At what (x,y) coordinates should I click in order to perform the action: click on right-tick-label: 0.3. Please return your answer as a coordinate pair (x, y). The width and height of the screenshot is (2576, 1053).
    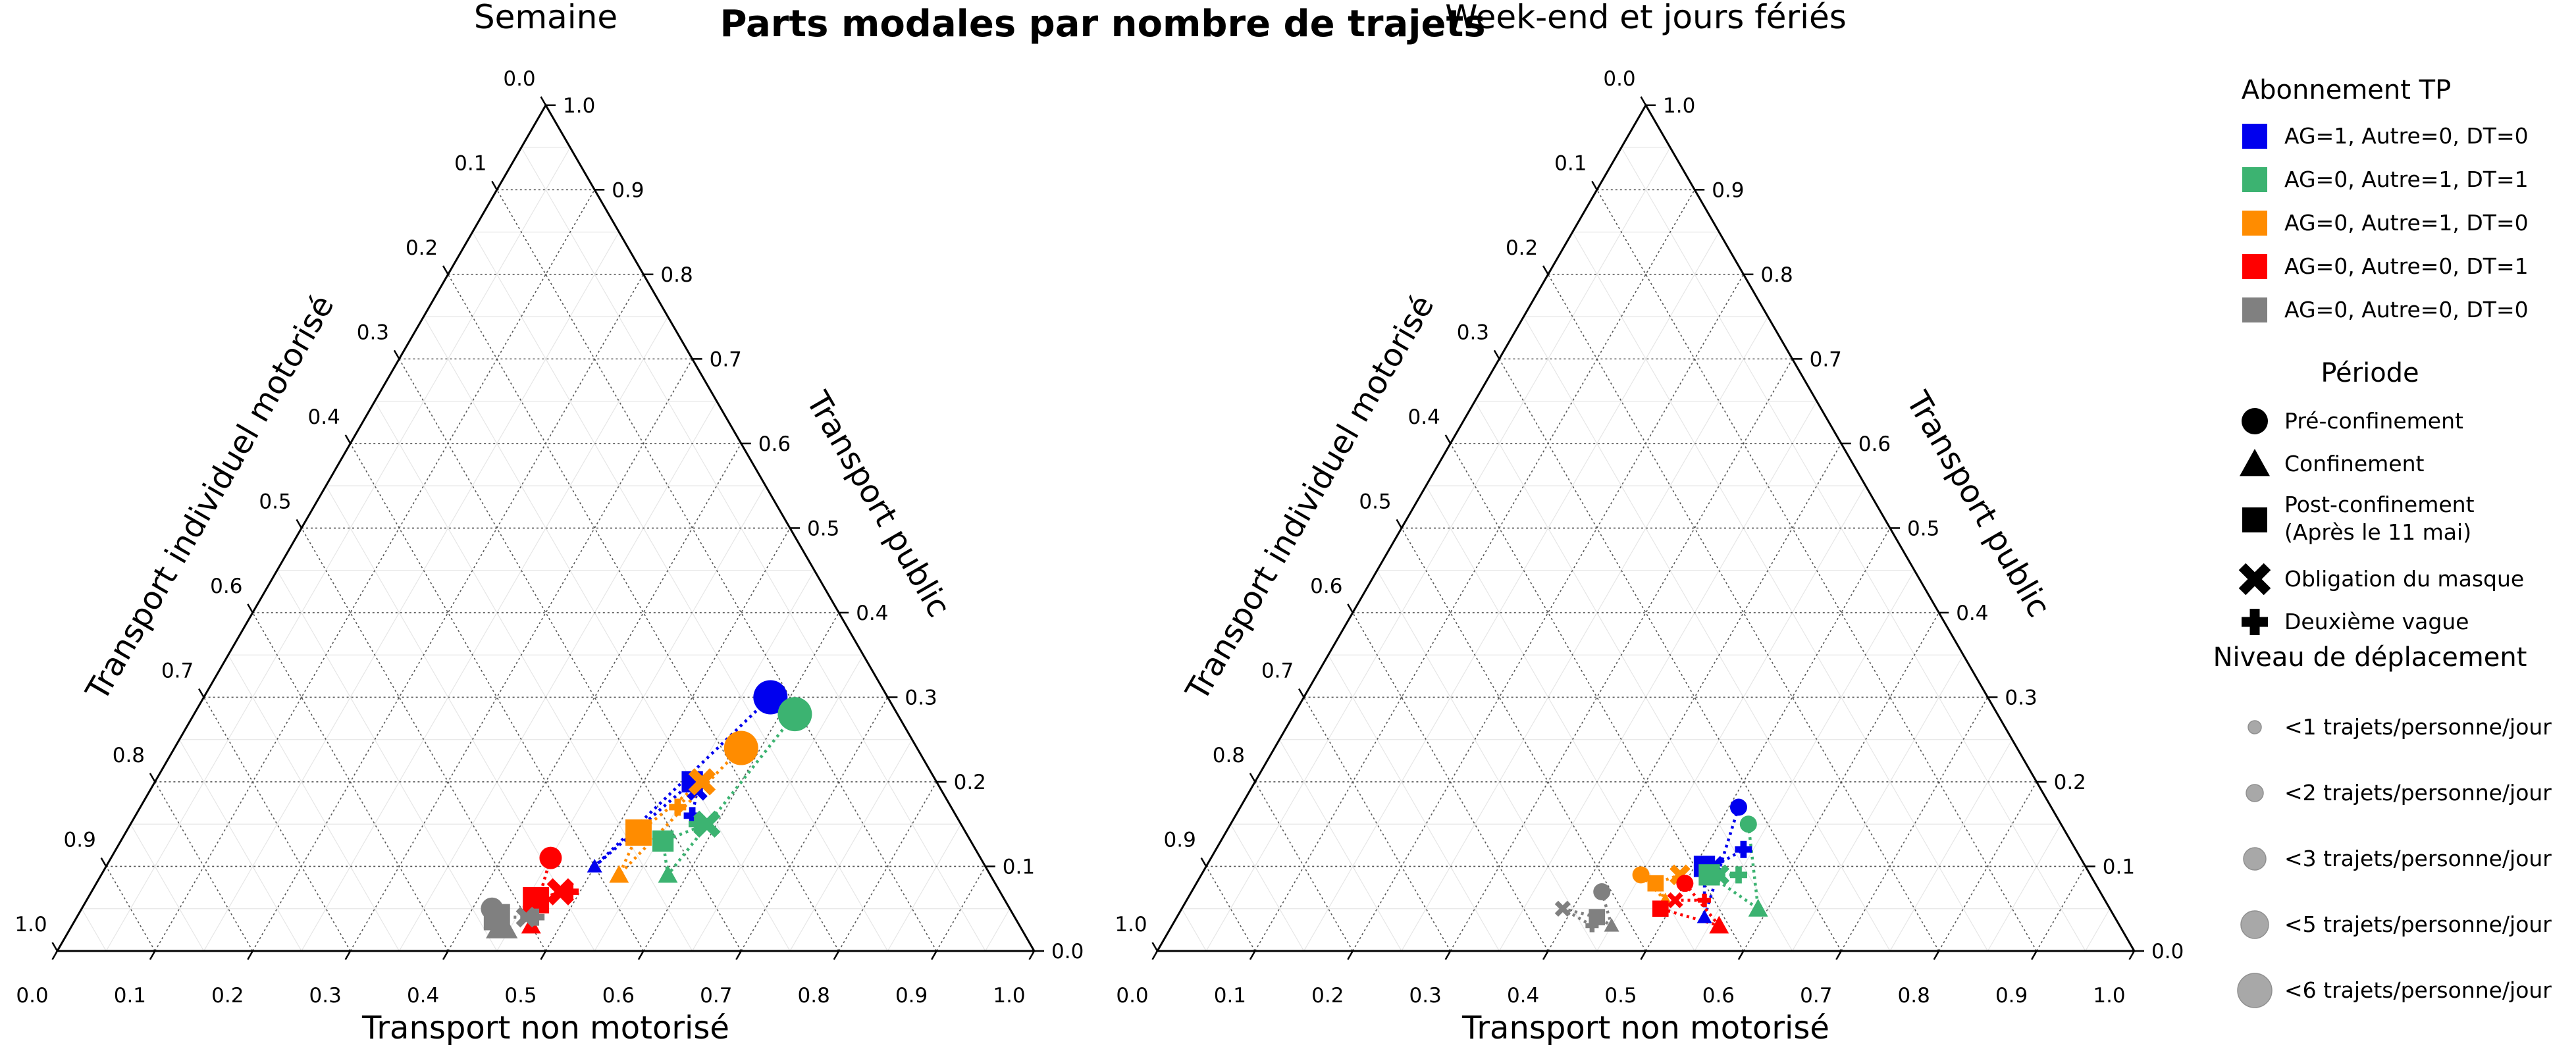
    Looking at the image, I should click on (921, 697).